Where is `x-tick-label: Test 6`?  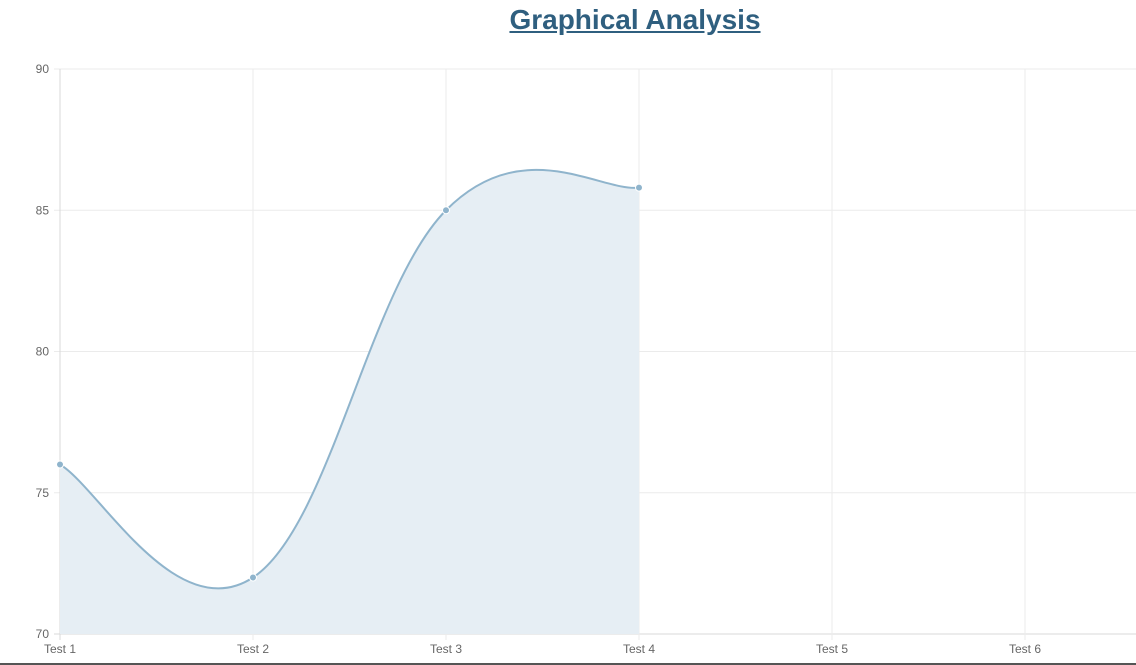
x-tick-label: Test 6 is located at coordinates (1025, 649).